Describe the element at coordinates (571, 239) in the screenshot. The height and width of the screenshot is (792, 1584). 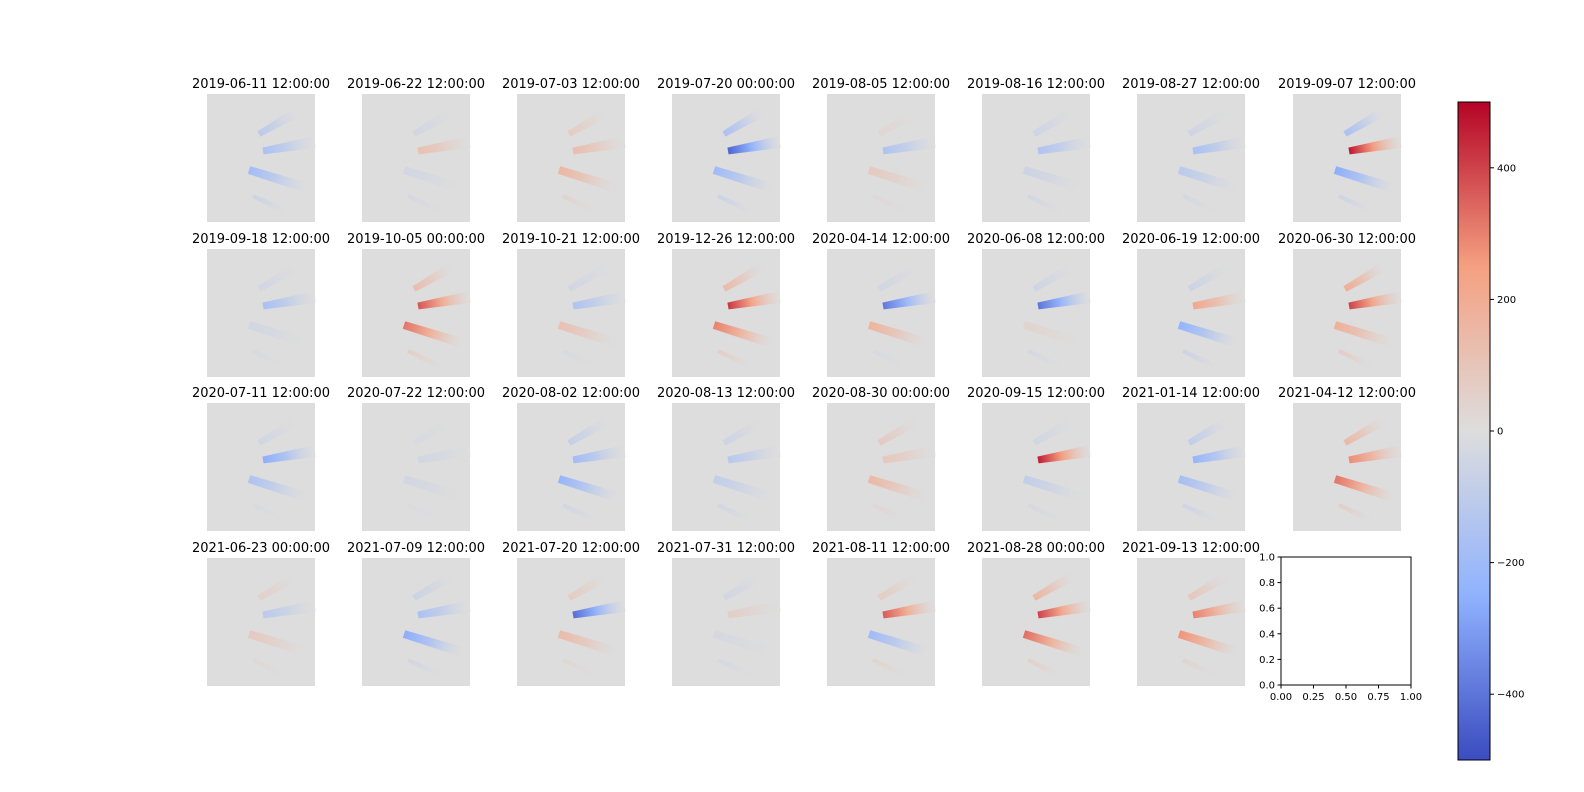
I see `panel-title: 2019-10-21 12:00:00` at that location.